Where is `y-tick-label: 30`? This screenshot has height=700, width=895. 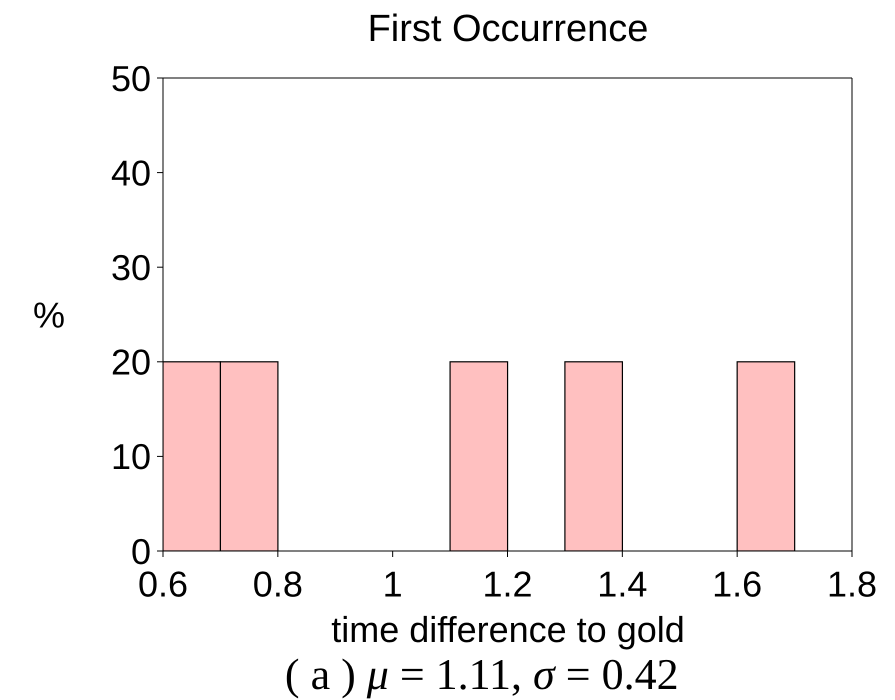
y-tick-label: 30 is located at coordinates (130, 267).